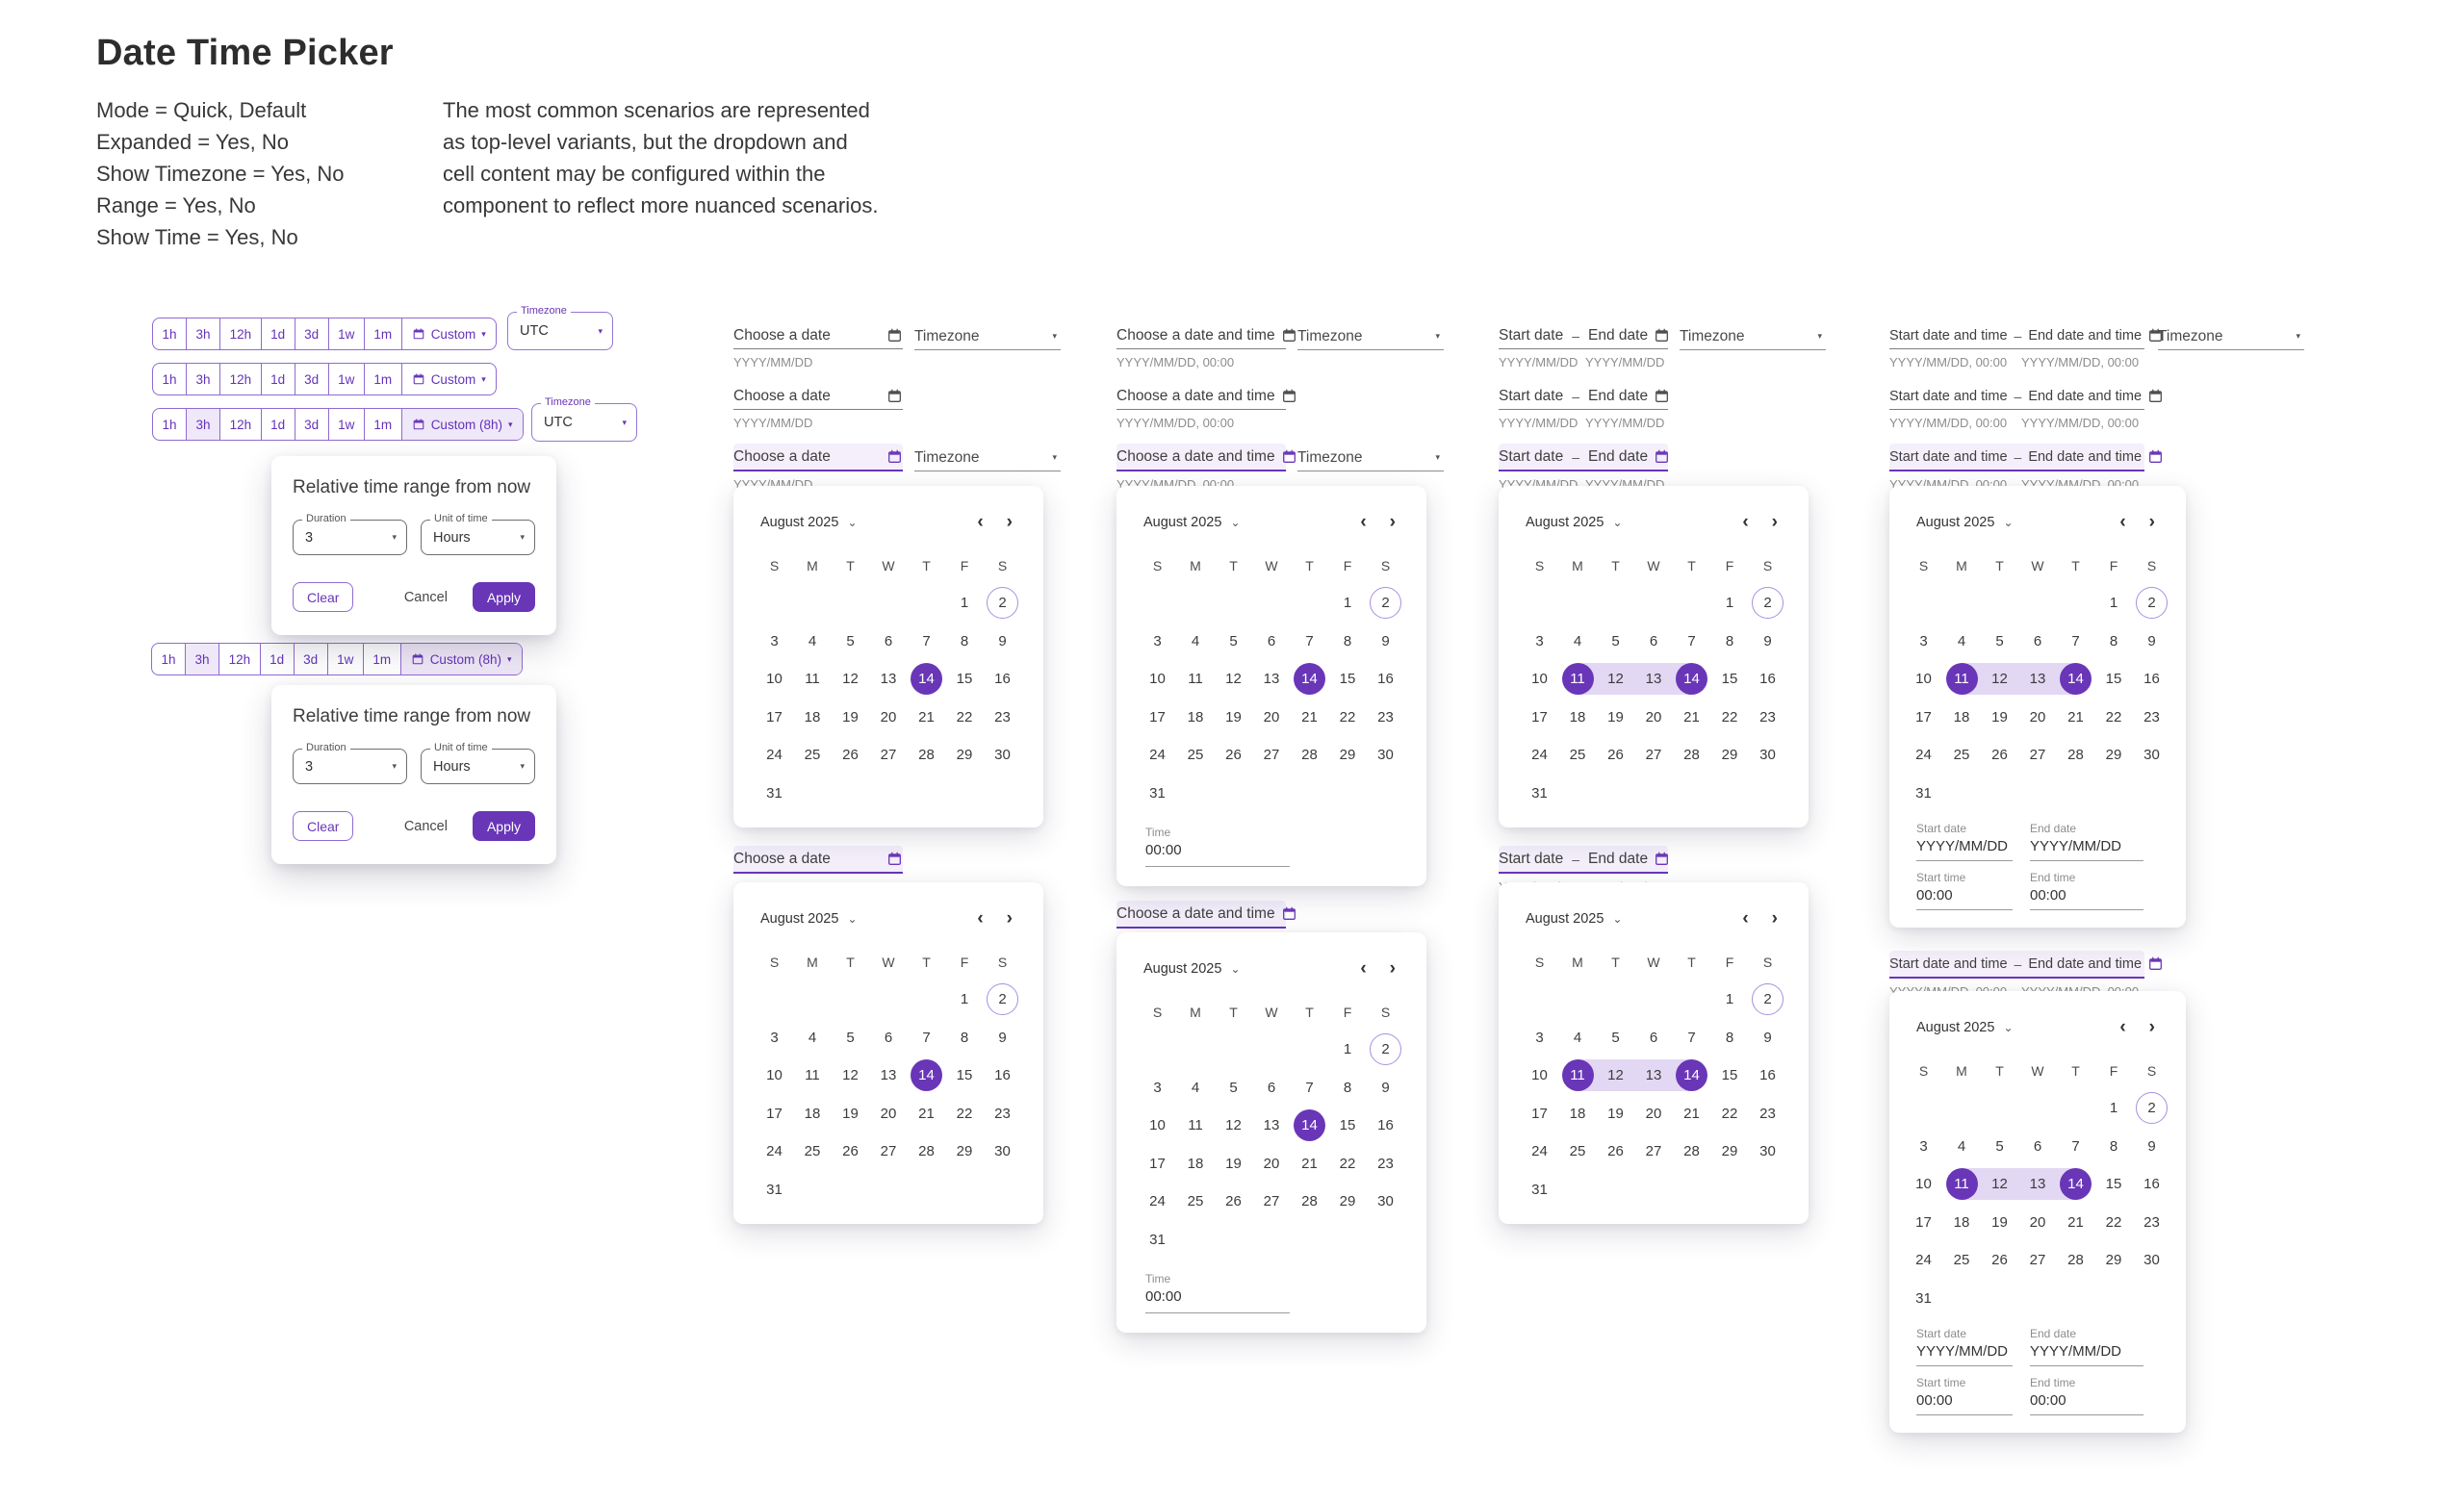 This screenshot has height=1502, width=2464. Describe the element at coordinates (888, 679) in the screenshot. I see `calendar-day: 13` at that location.